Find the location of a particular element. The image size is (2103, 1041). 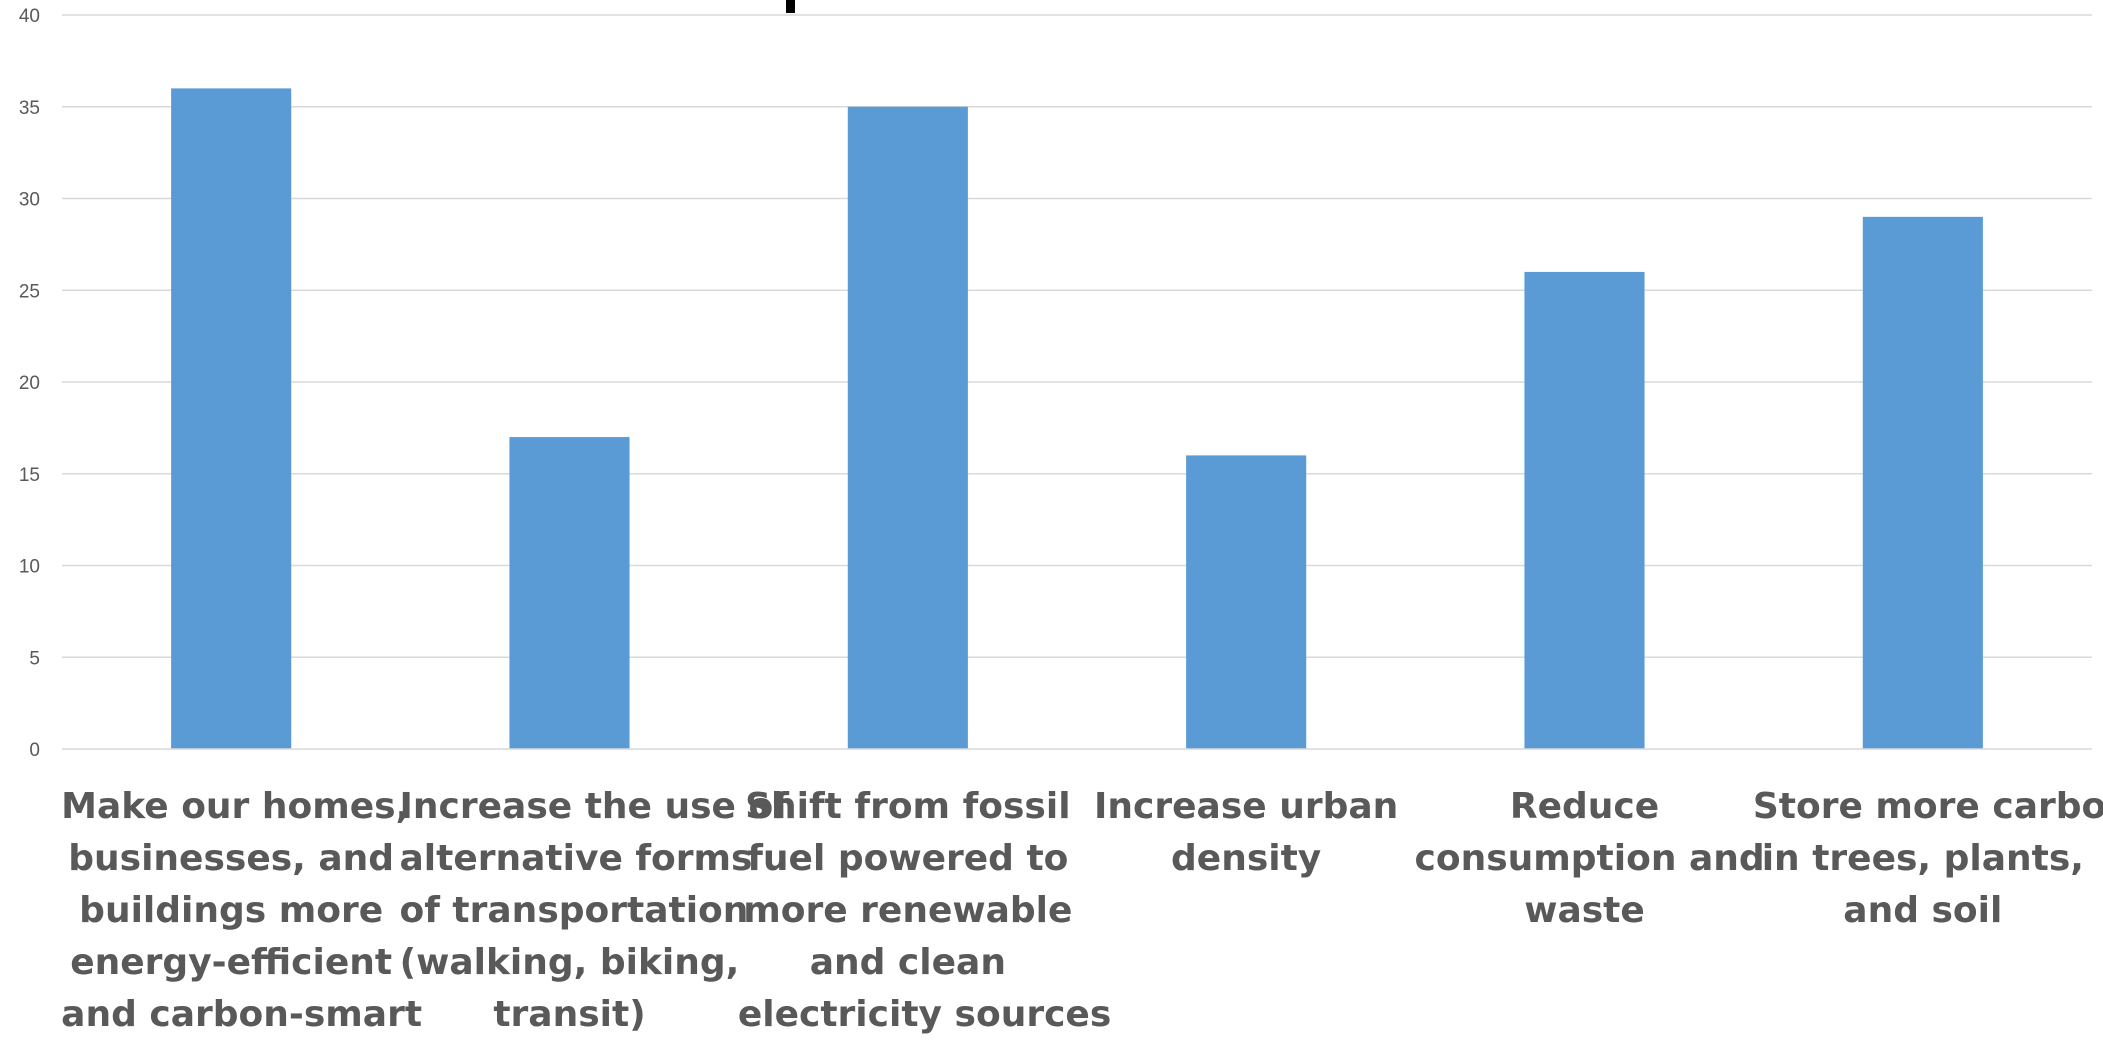

x-tick-label-line: Reduce is located at coordinates (1584, 806).